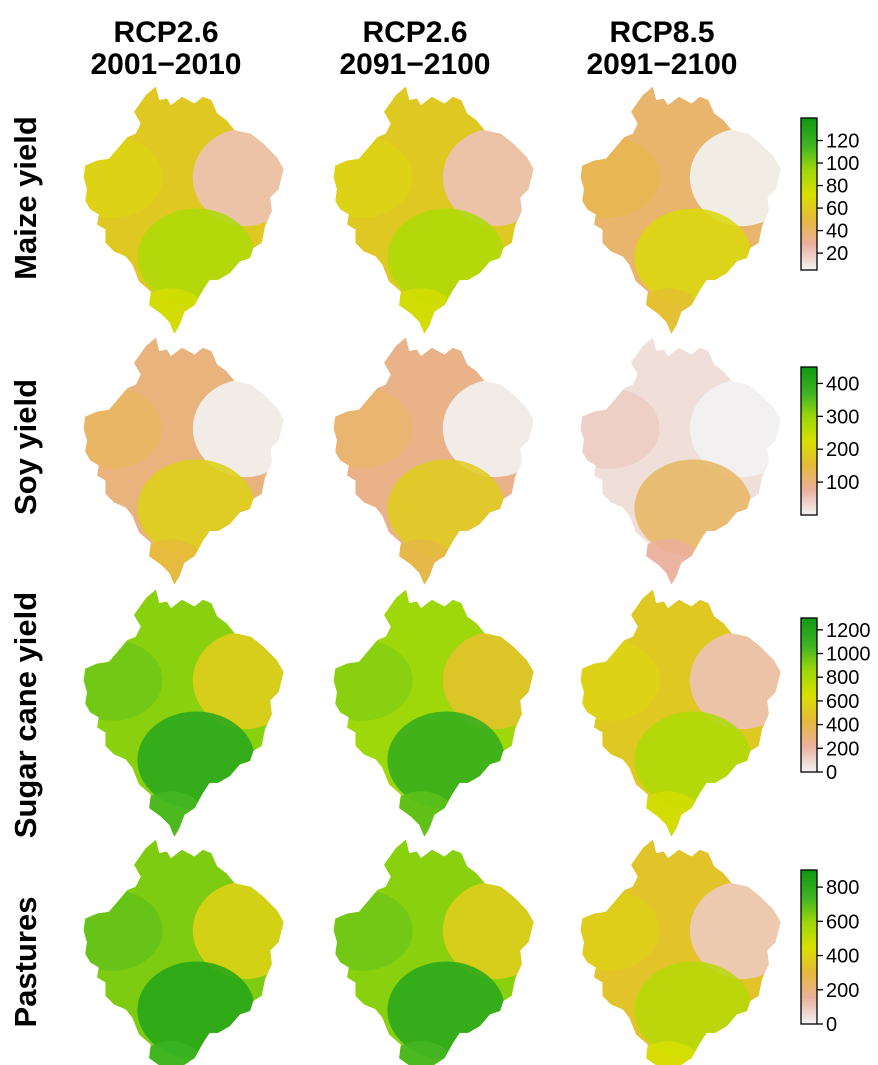  Describe the element at coordinates (848, 631) in the screenshot. I see `colorbar-tick-label: 1200` at that location.